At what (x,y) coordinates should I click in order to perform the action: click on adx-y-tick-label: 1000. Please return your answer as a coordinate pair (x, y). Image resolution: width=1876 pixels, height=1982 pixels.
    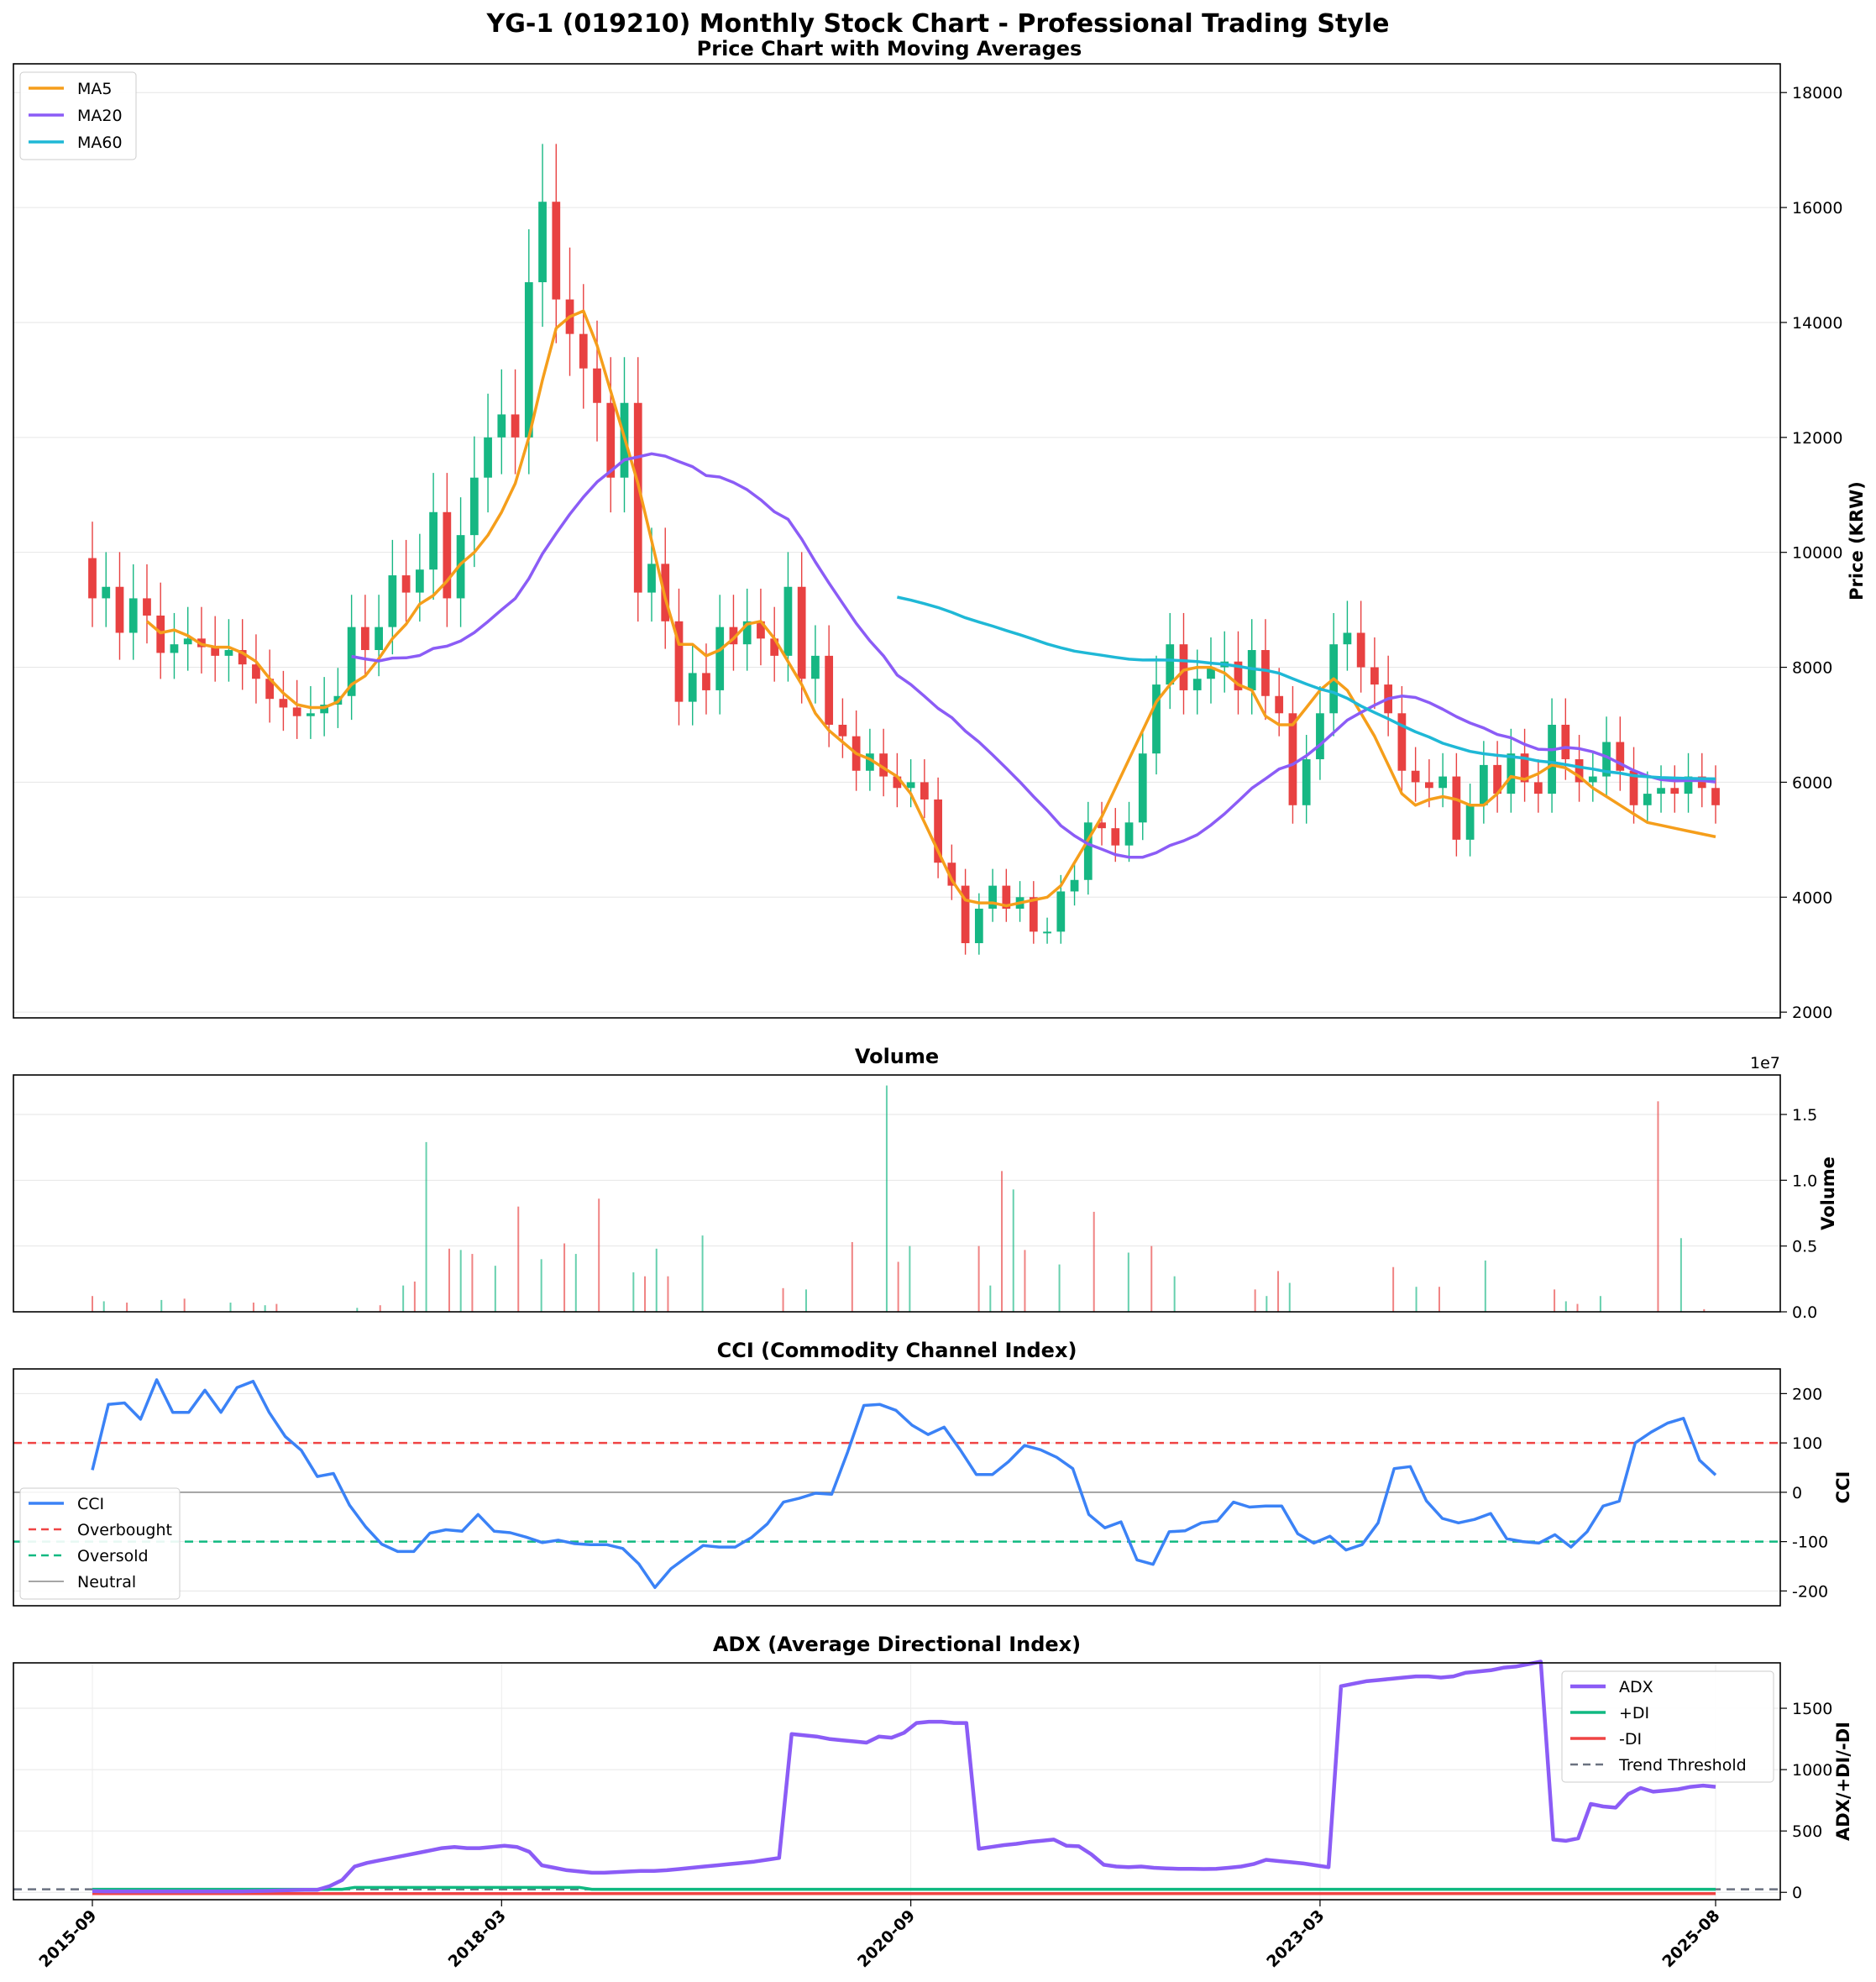
    Looking at the image, I should click on (1812, 1770).